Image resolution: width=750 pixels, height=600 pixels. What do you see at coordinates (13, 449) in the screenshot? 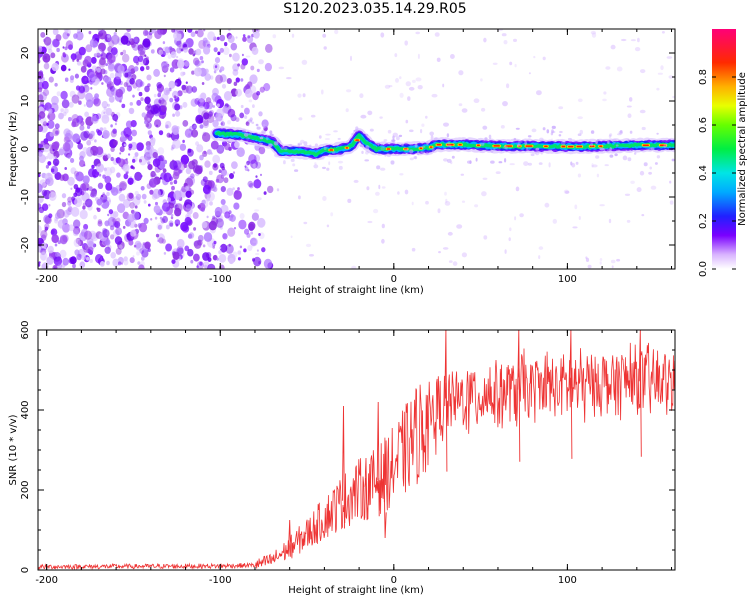
I see `snr-y-label: SNR (10 * v/v)` at bounding box center [13, 449].